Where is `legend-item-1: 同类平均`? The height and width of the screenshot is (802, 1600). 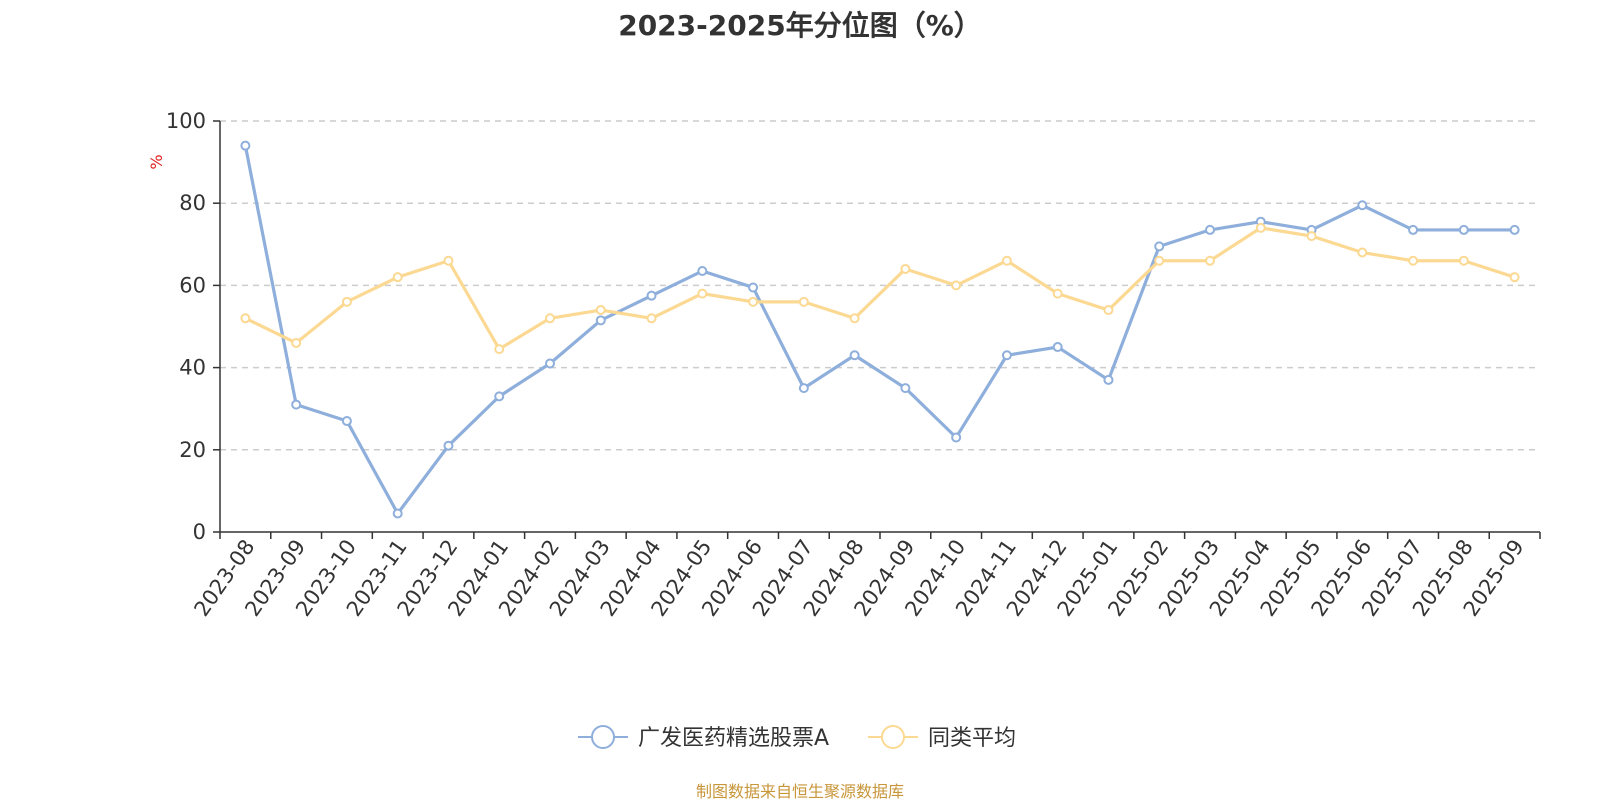
legend-item-1: 同类平均 is located at coordinates (942, 738).